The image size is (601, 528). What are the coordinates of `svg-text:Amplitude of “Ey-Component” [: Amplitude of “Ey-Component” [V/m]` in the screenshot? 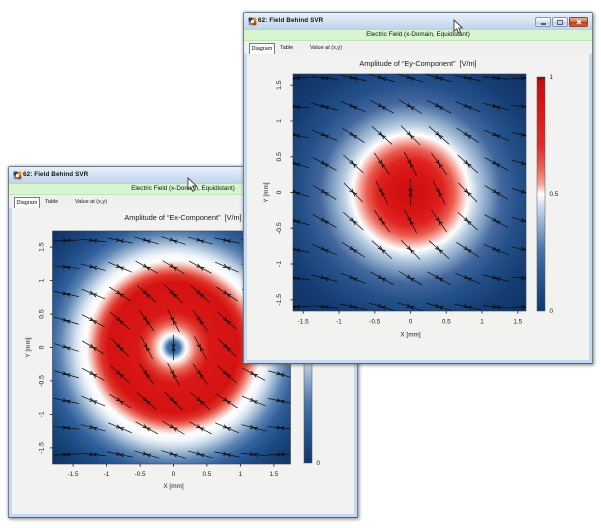 It's located at (417, 63).